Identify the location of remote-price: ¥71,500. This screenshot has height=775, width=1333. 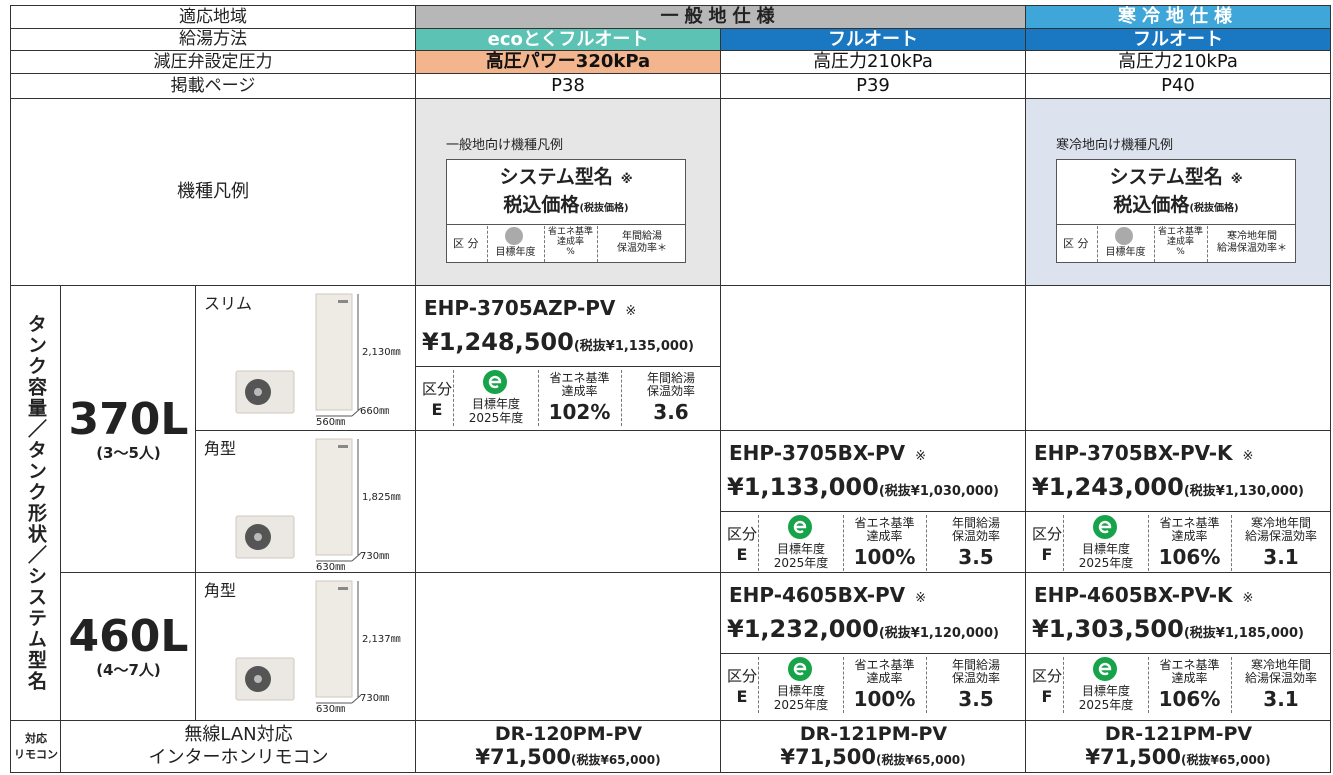
(523, 757).